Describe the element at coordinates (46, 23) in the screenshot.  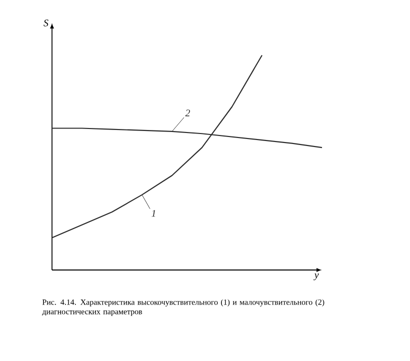
I see `y-axis-title: S` at that location.